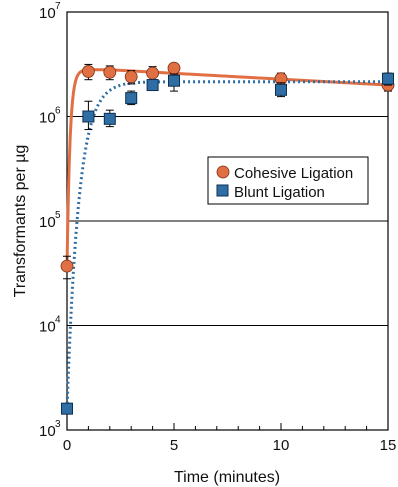  Describe the element at coordinates (222, 190) in the screenshot. I see `legend-square-marker` at that location.